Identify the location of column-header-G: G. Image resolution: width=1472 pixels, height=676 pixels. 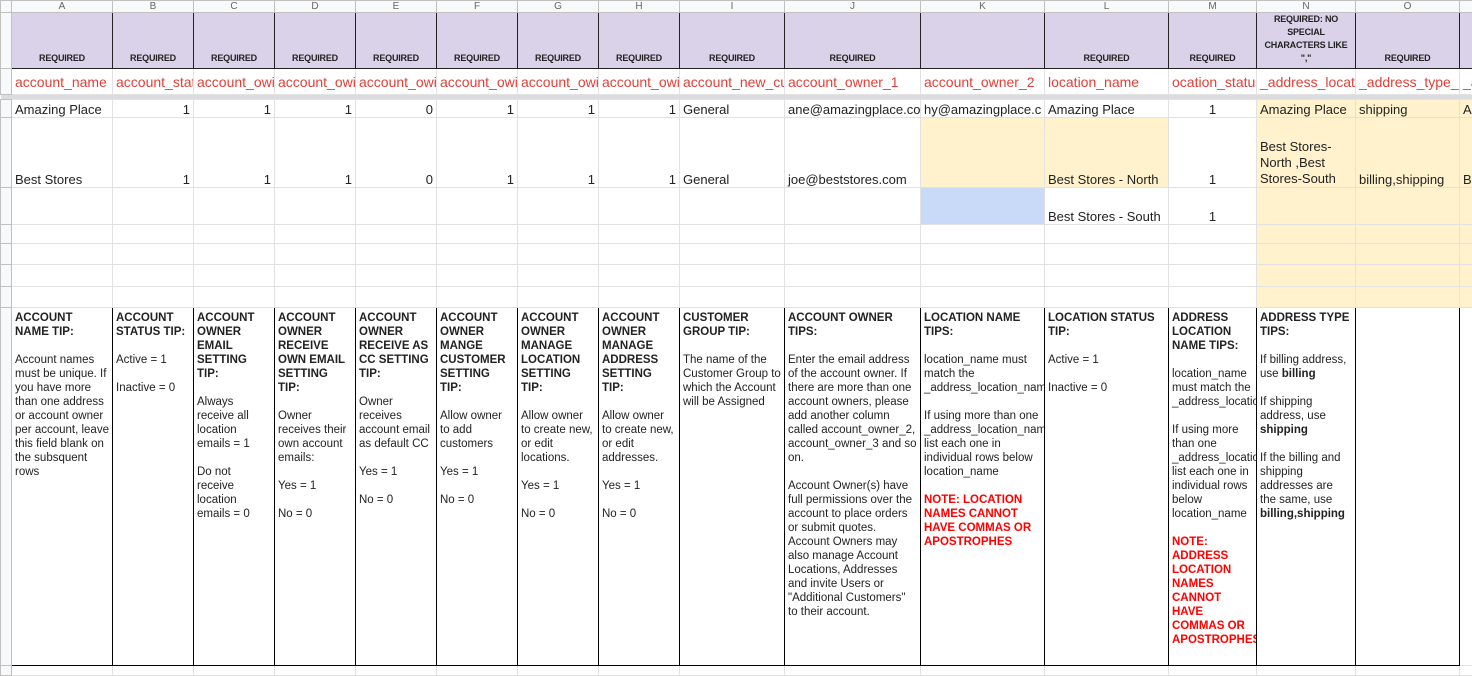
(558, 7).